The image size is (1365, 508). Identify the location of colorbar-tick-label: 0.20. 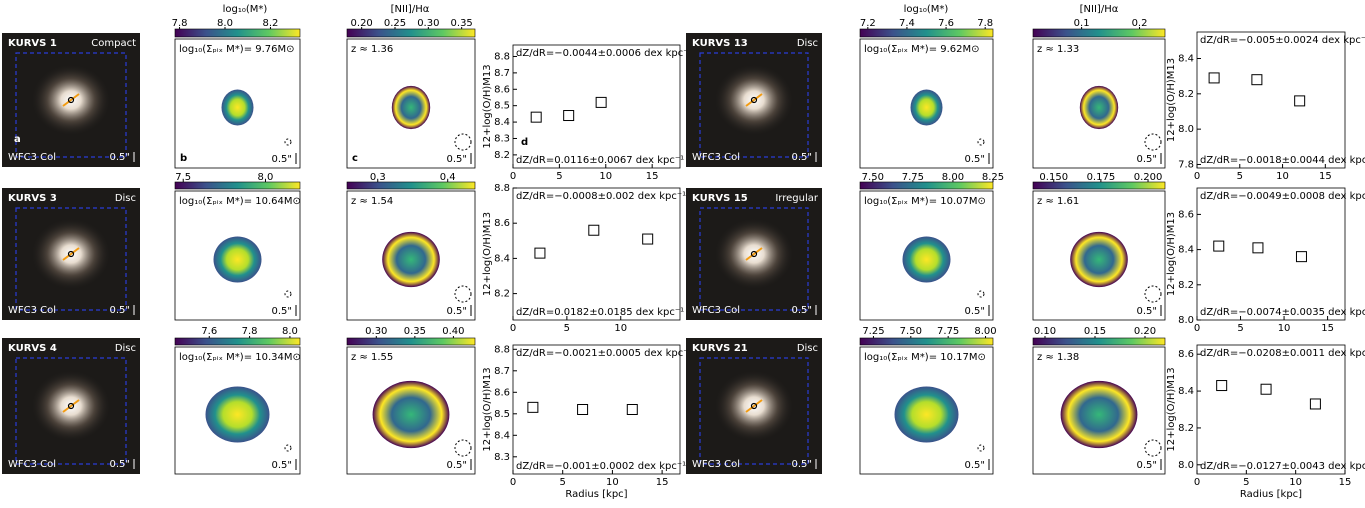
(1145, 331).